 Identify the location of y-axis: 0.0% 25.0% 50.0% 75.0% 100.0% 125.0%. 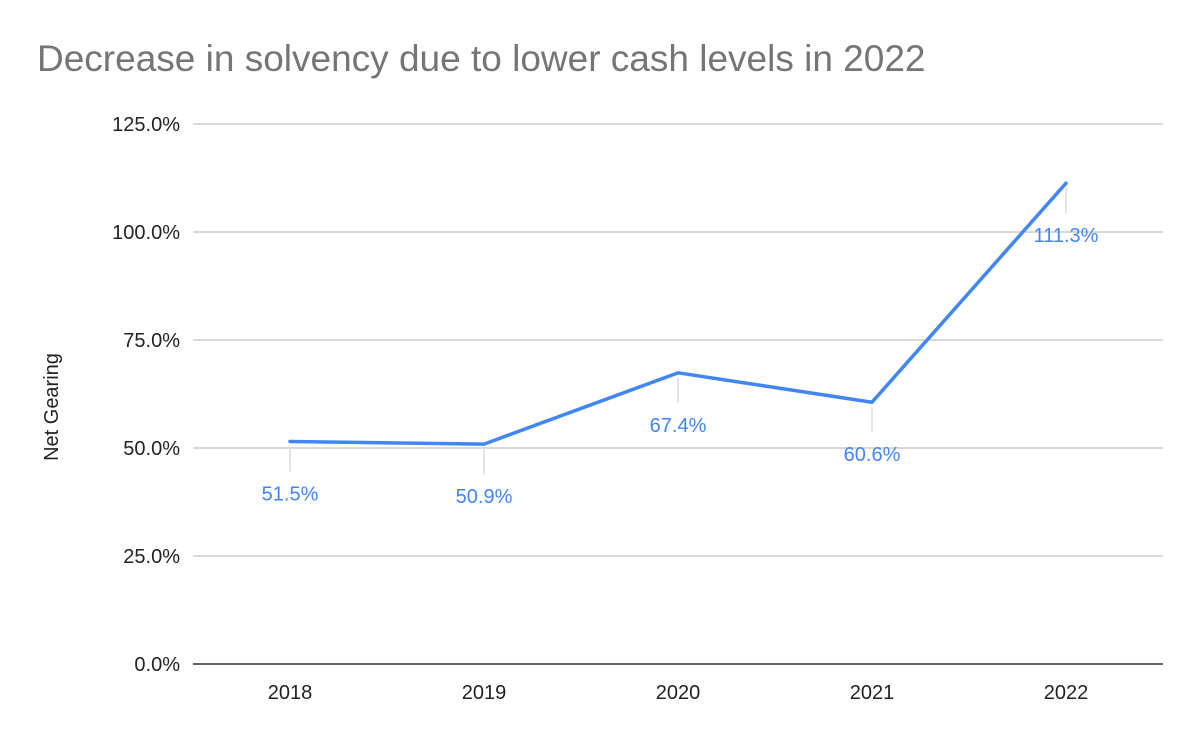
(146, 395).